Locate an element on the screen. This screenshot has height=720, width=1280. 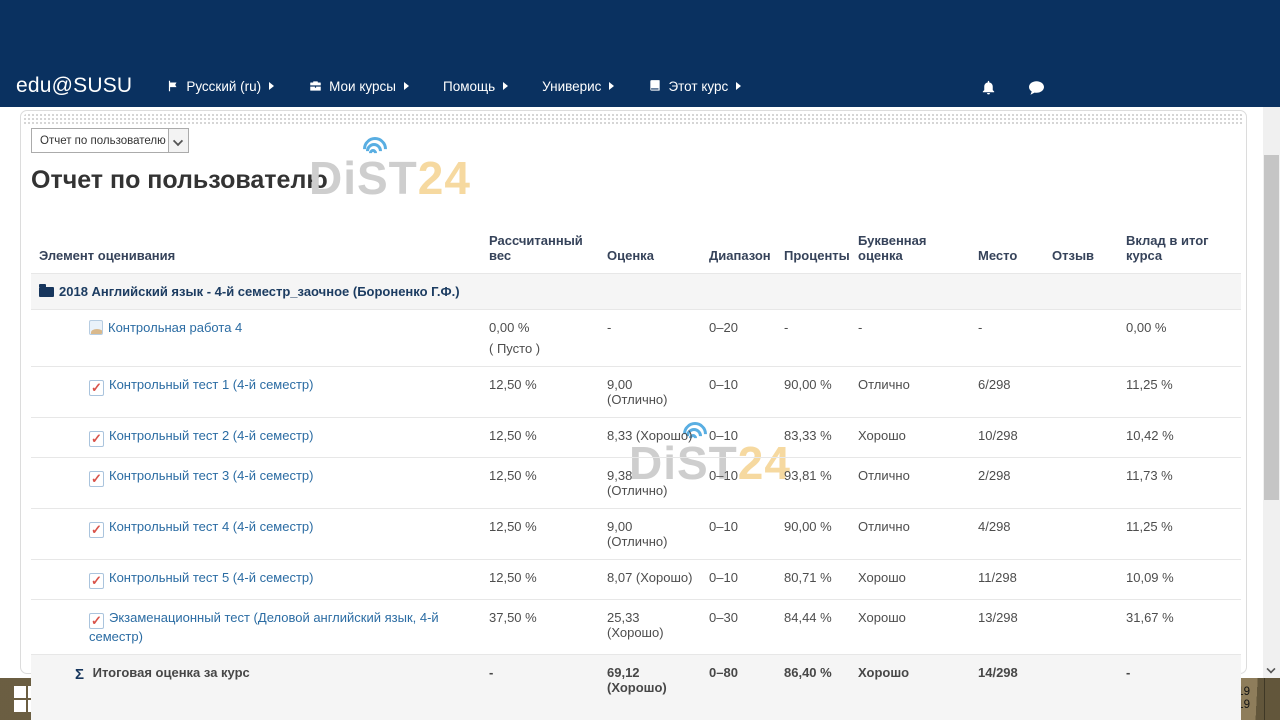
col-rank: Место is located at coordinates (998, 255).